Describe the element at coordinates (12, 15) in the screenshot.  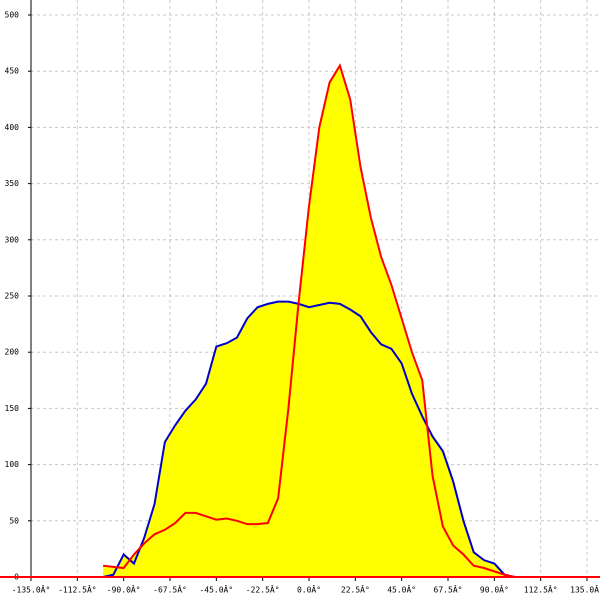
I see `y-tick-label: 500` at that location.